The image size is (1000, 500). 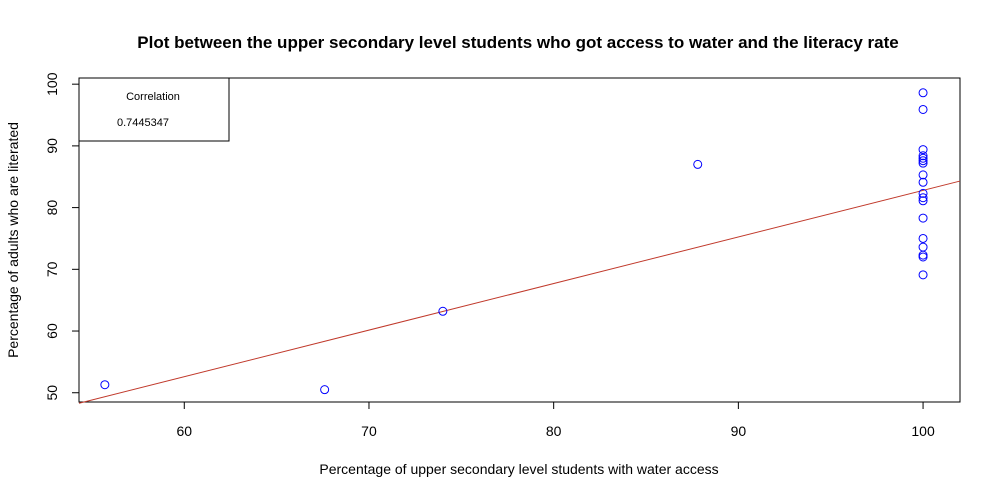 What do you see at coordinates (52, 269) in the screenshot?
I see `y-tick-label: 70` at bounding box center [52, 269].